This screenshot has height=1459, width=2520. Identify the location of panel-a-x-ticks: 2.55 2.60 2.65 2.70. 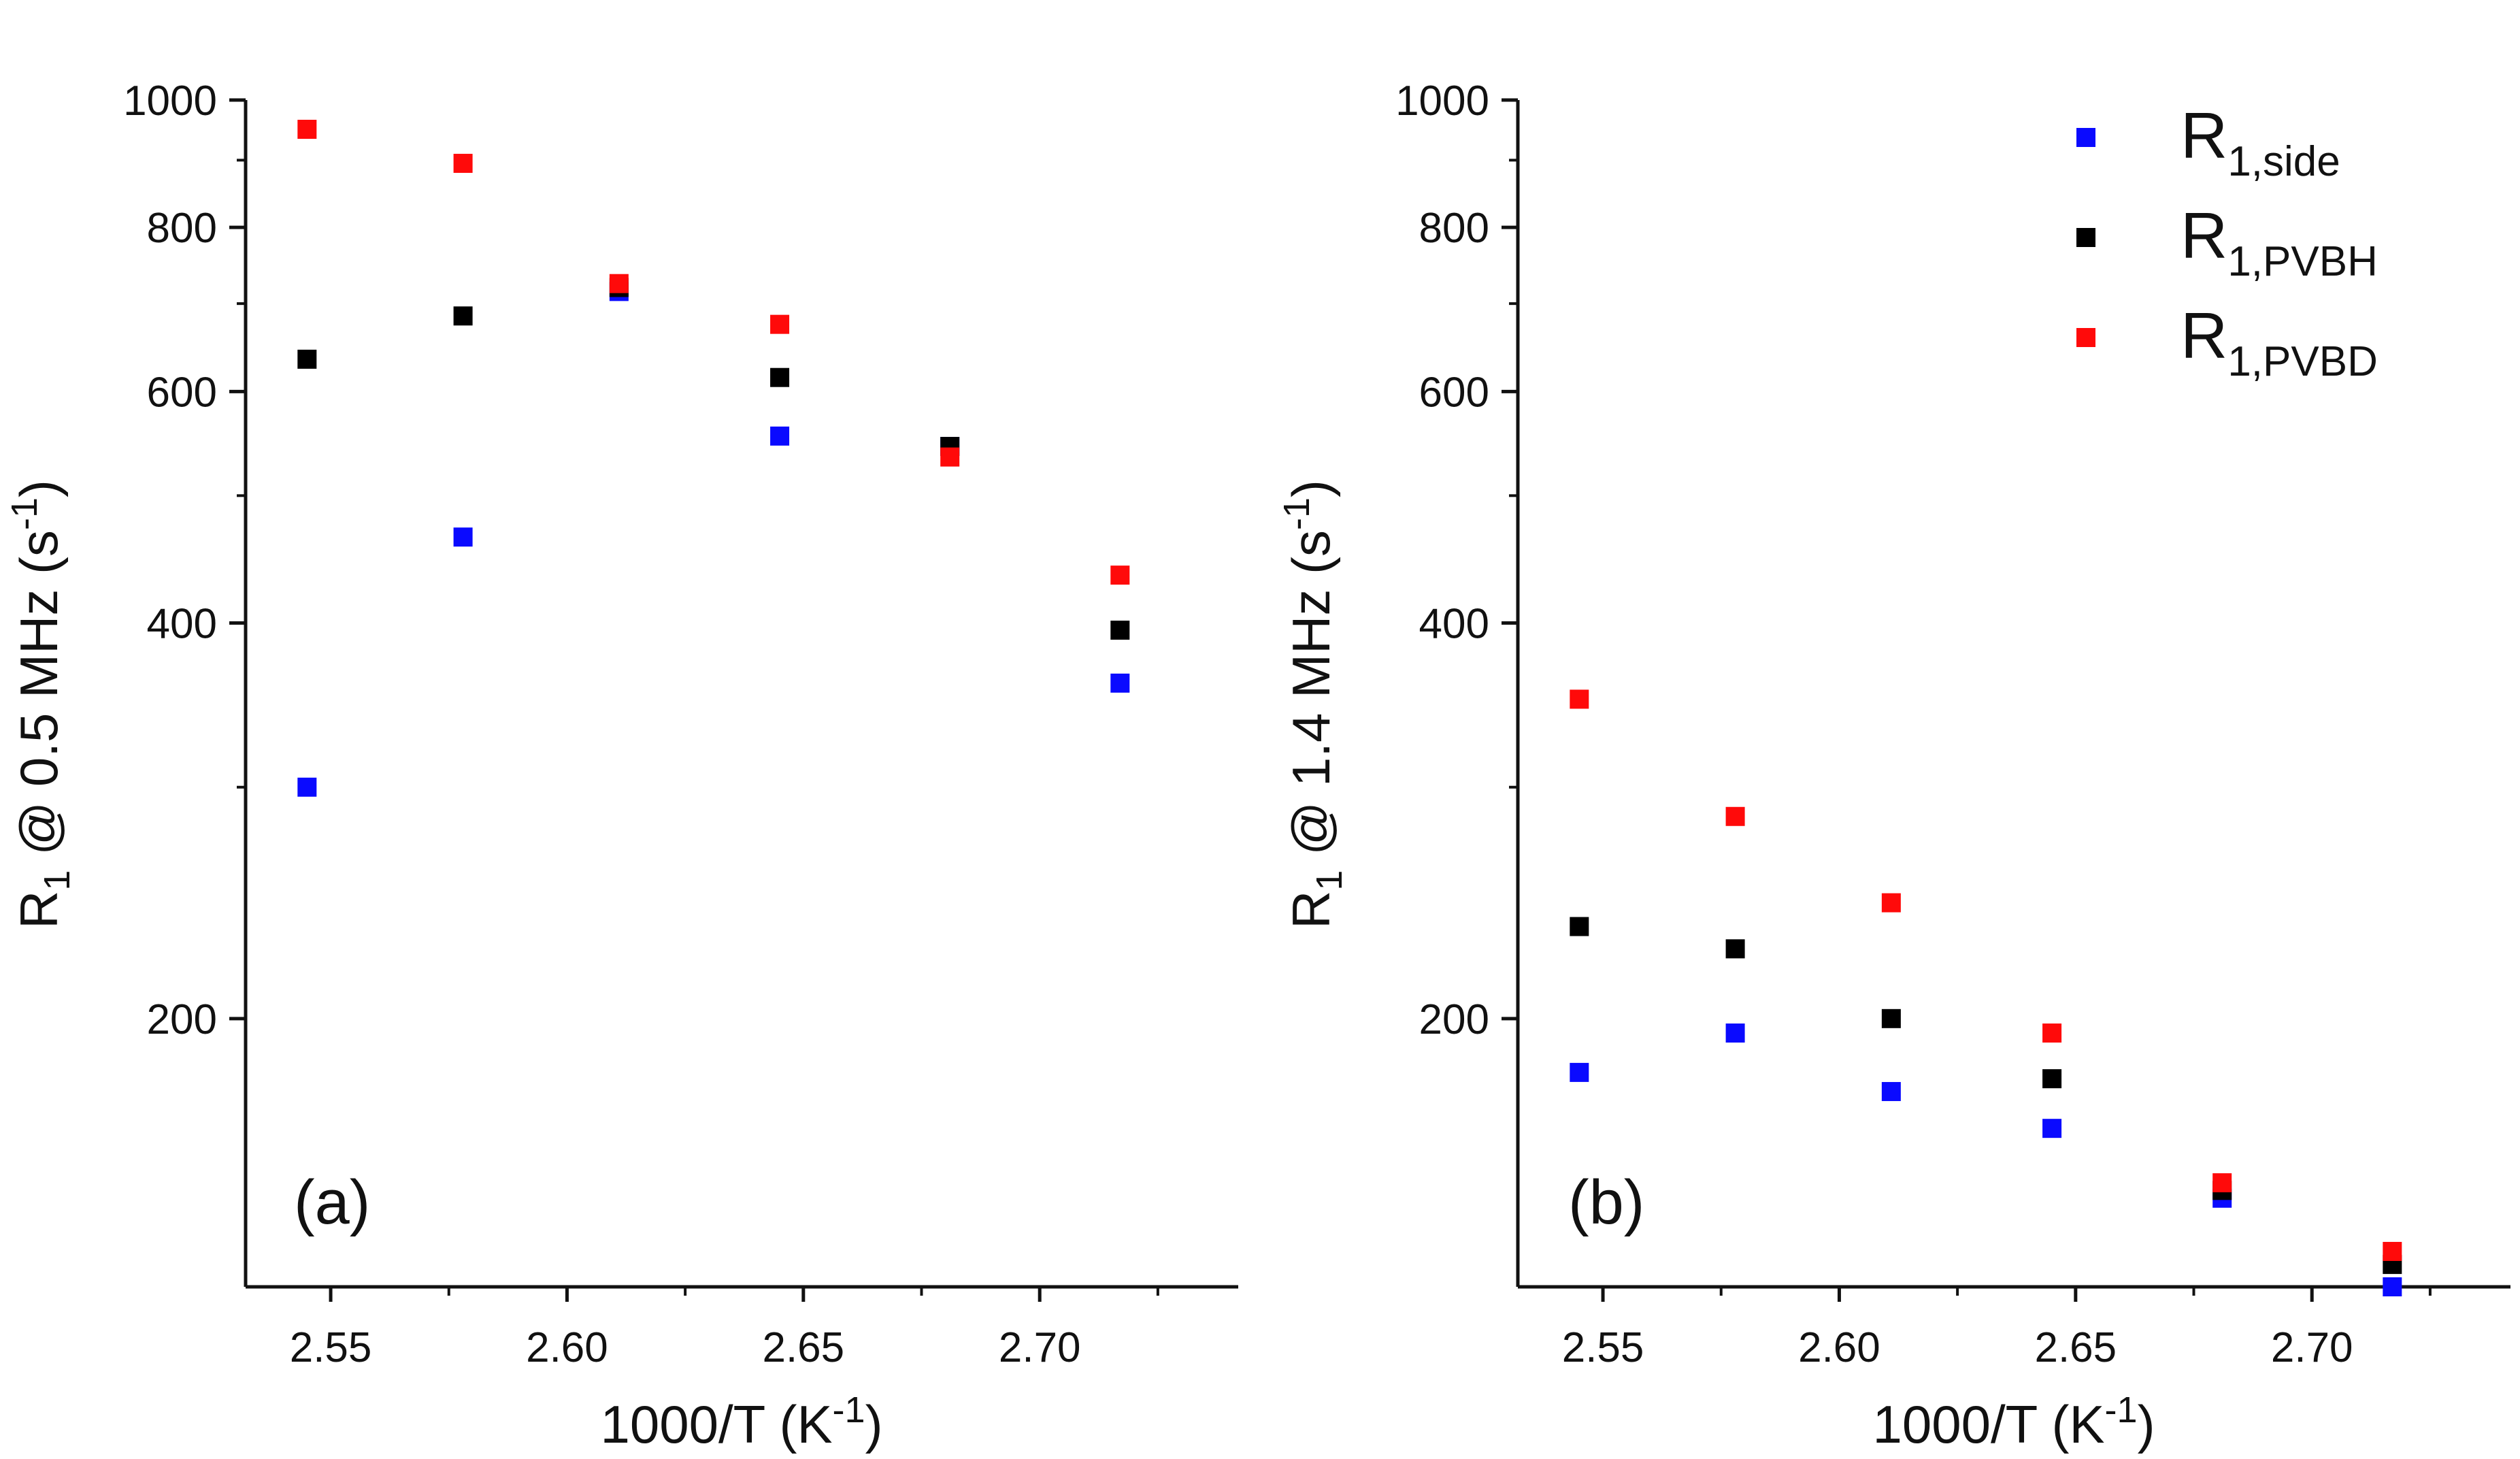
(725, 1329).